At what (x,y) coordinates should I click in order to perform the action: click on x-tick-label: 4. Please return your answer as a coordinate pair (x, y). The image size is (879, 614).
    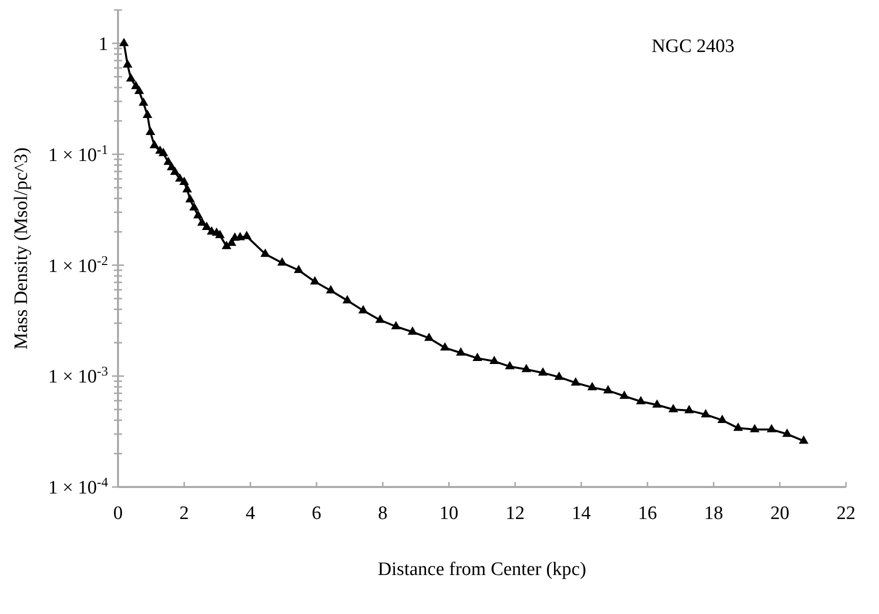
    Looking at the image, I should click on (251, 513).